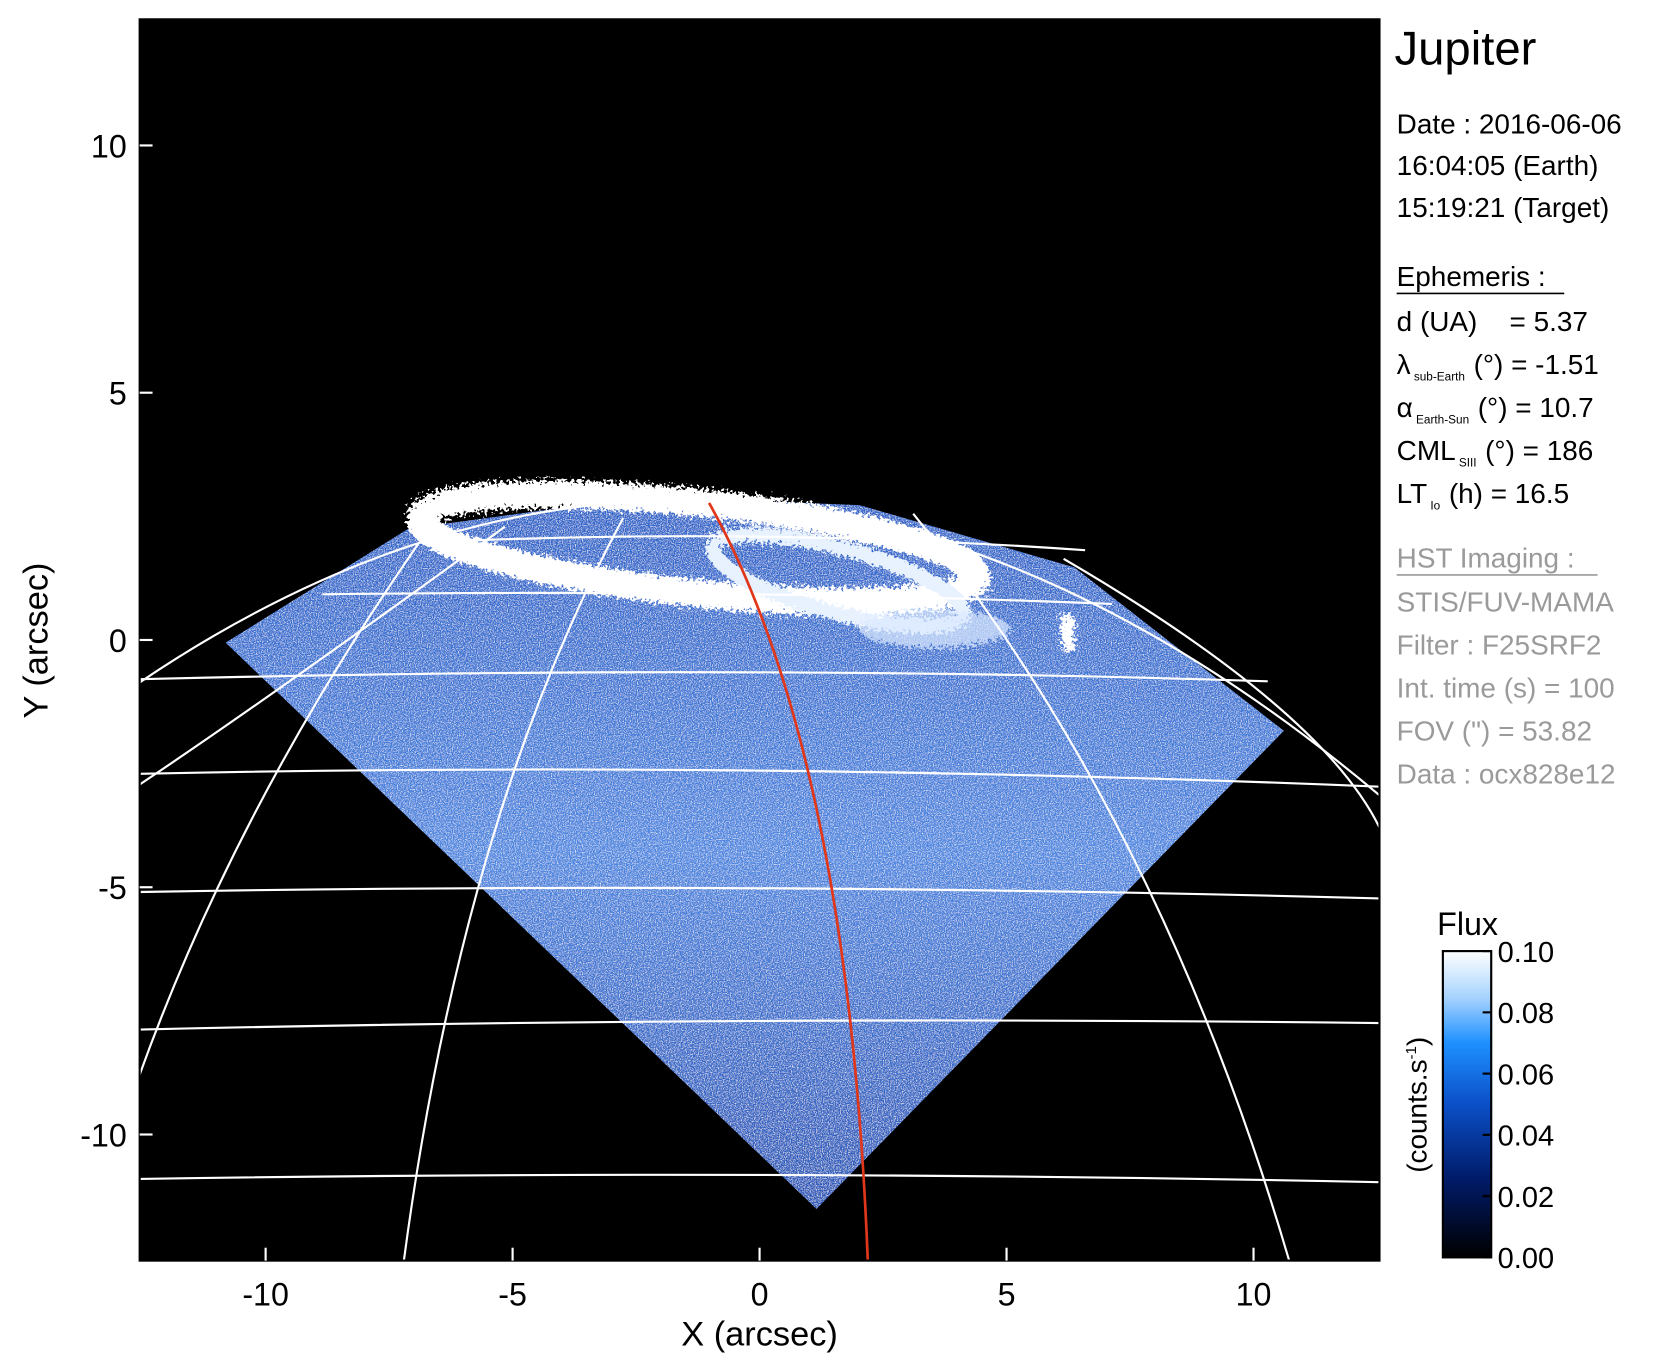 The image size is (1676, 1367). Describe the element at coordinates (1439, 376) in the screenshot. I see `row-subscript: sub-Earth` at that location.